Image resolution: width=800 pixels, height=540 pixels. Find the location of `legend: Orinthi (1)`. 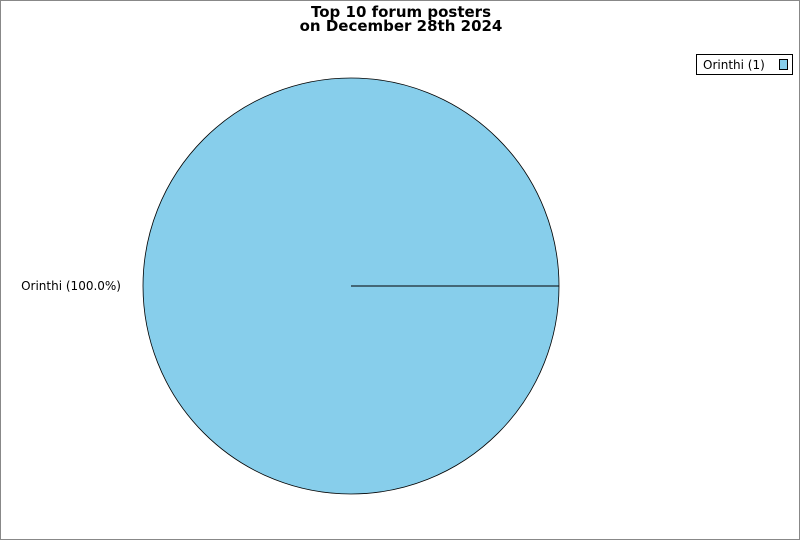

legend: Orinthi (1) is located at coordinates (744, 64).